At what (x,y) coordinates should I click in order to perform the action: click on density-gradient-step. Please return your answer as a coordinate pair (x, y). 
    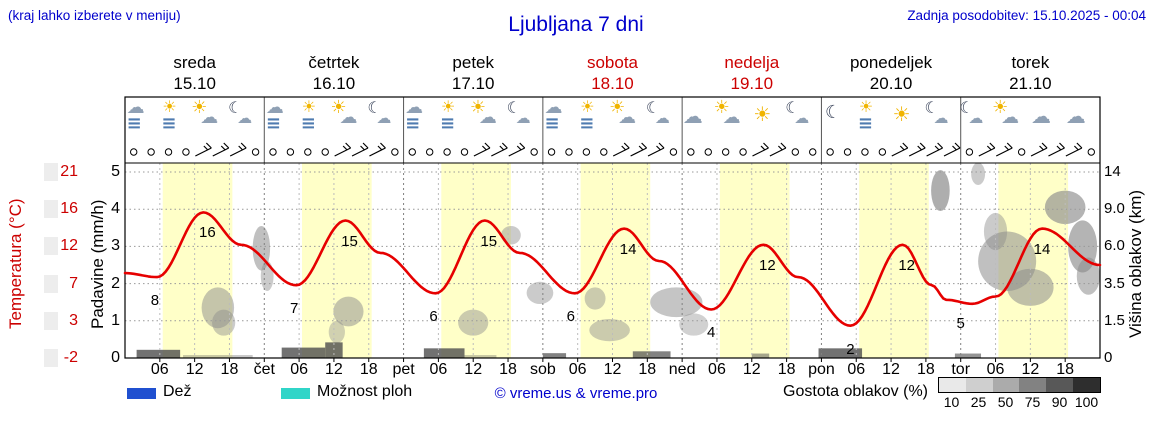
    Looking at the image, I should click on (1006, 385).